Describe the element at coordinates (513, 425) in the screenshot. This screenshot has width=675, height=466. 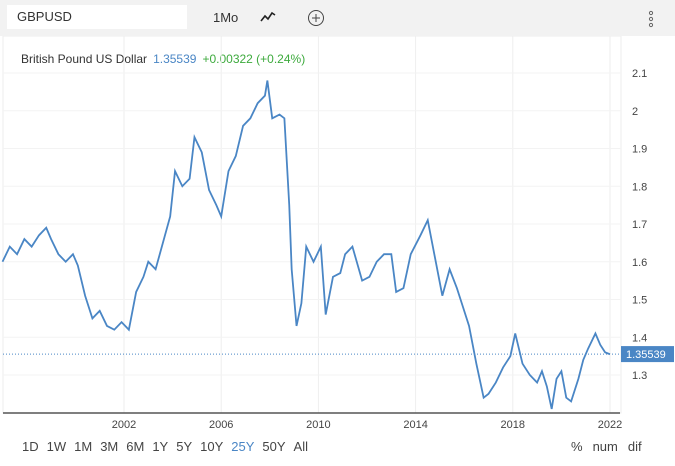
I see `x-tick-label: 2018` at that location.